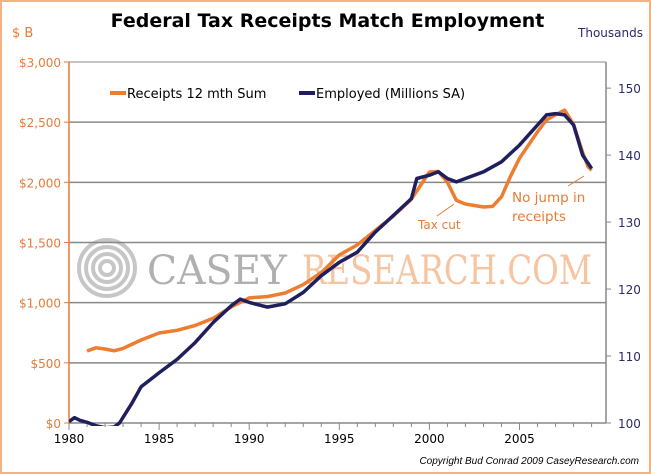 The width and height of the screenshot is (651, 474). Describe the element at coordinates (53, 424) in the screenshot. I see `left-tick-label: $0` at that location.